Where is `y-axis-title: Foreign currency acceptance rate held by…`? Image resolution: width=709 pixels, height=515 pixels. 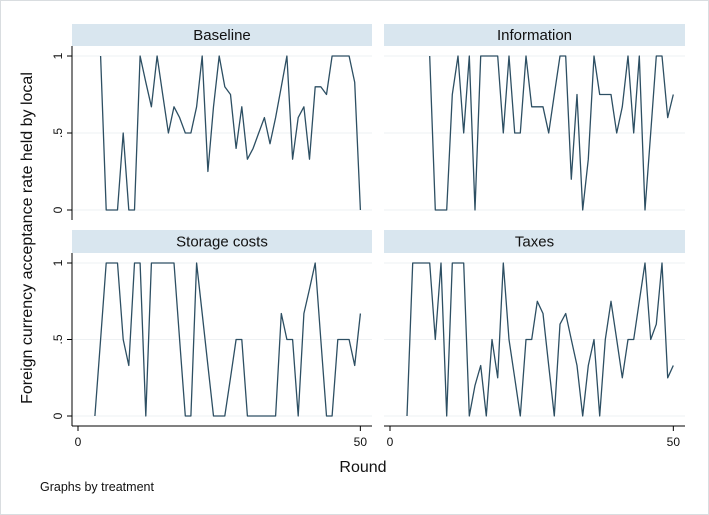
y-axis-title: Foreign currency acceptance rate held by… is located at coordinates (27, 238).